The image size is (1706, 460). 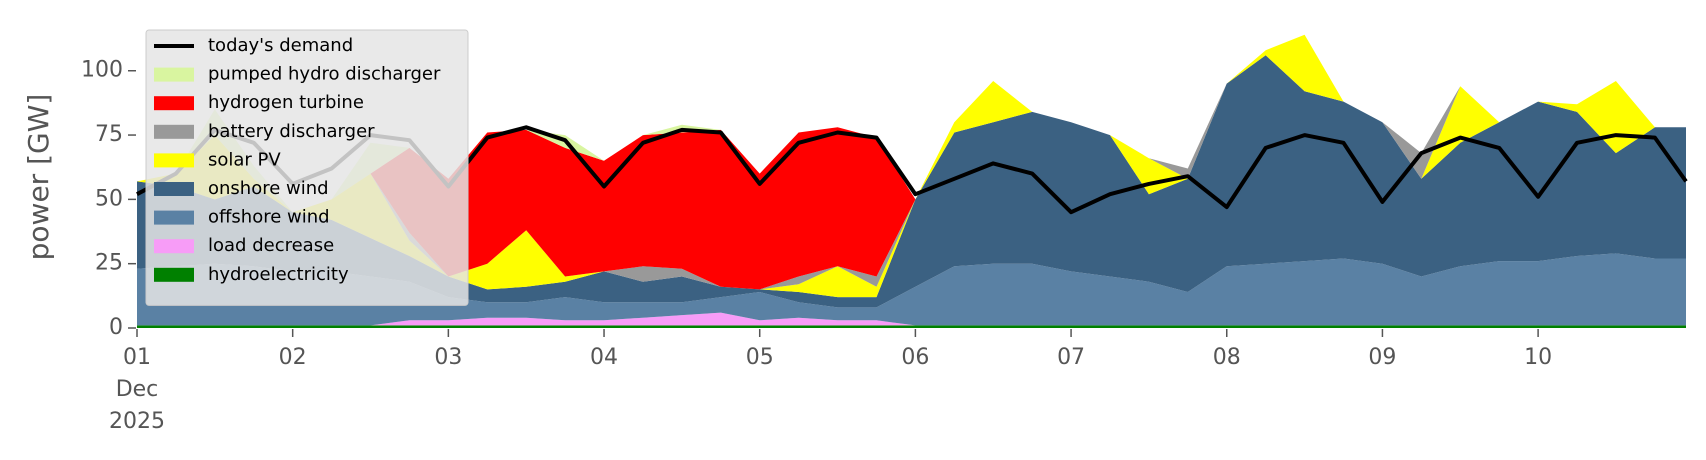 What do you see at coordinates (268, 188) in the screenshot?
I see `legend-label: onshore wind` at bounding box center [268, 188].